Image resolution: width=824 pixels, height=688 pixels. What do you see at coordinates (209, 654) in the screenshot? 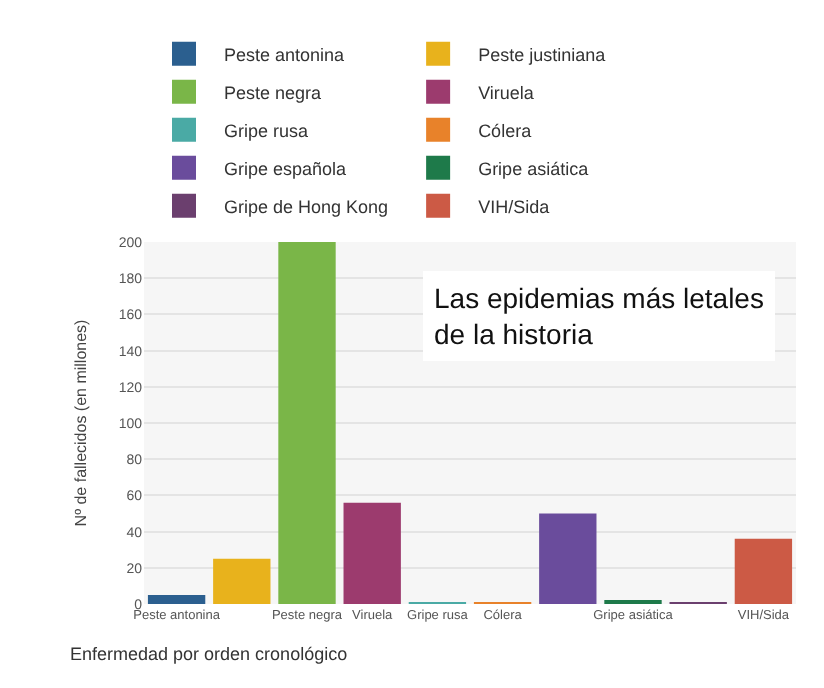
I see `x-axis-title: Enfermedad por orden cronológico` at bounding box center [209, 654].